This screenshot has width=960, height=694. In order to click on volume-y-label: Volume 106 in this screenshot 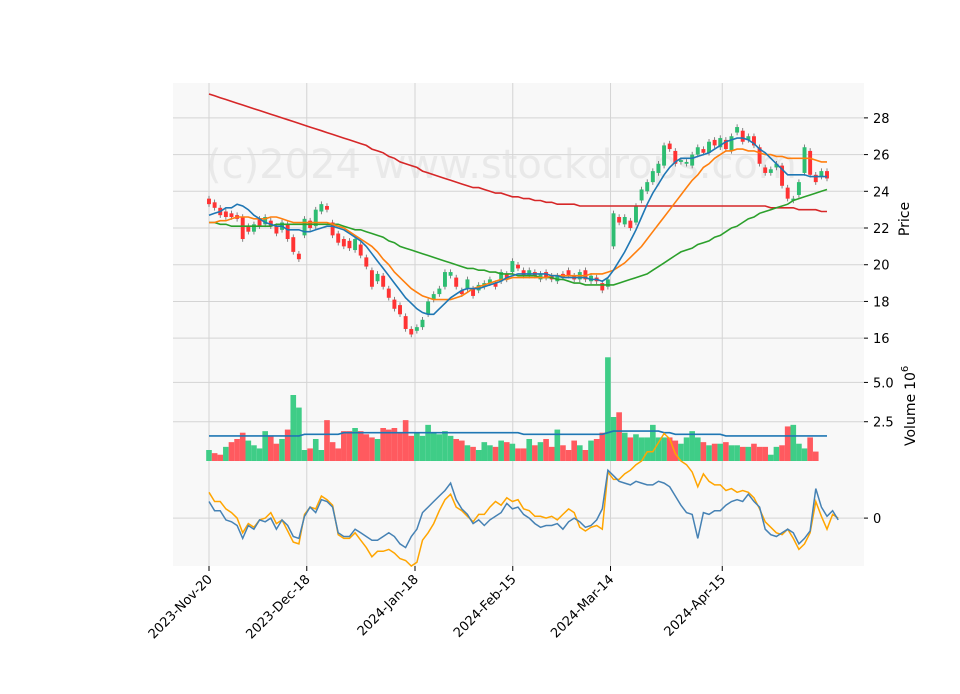, I will do `click(909, 406)`.